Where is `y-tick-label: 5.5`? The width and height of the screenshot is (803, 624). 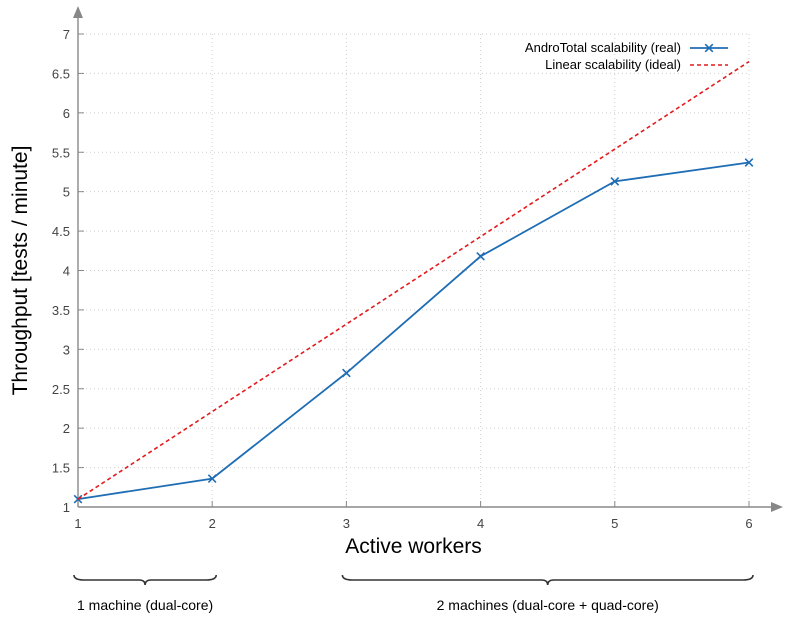
y-tick-label: 5.5 is located at coordinates (61, 152).